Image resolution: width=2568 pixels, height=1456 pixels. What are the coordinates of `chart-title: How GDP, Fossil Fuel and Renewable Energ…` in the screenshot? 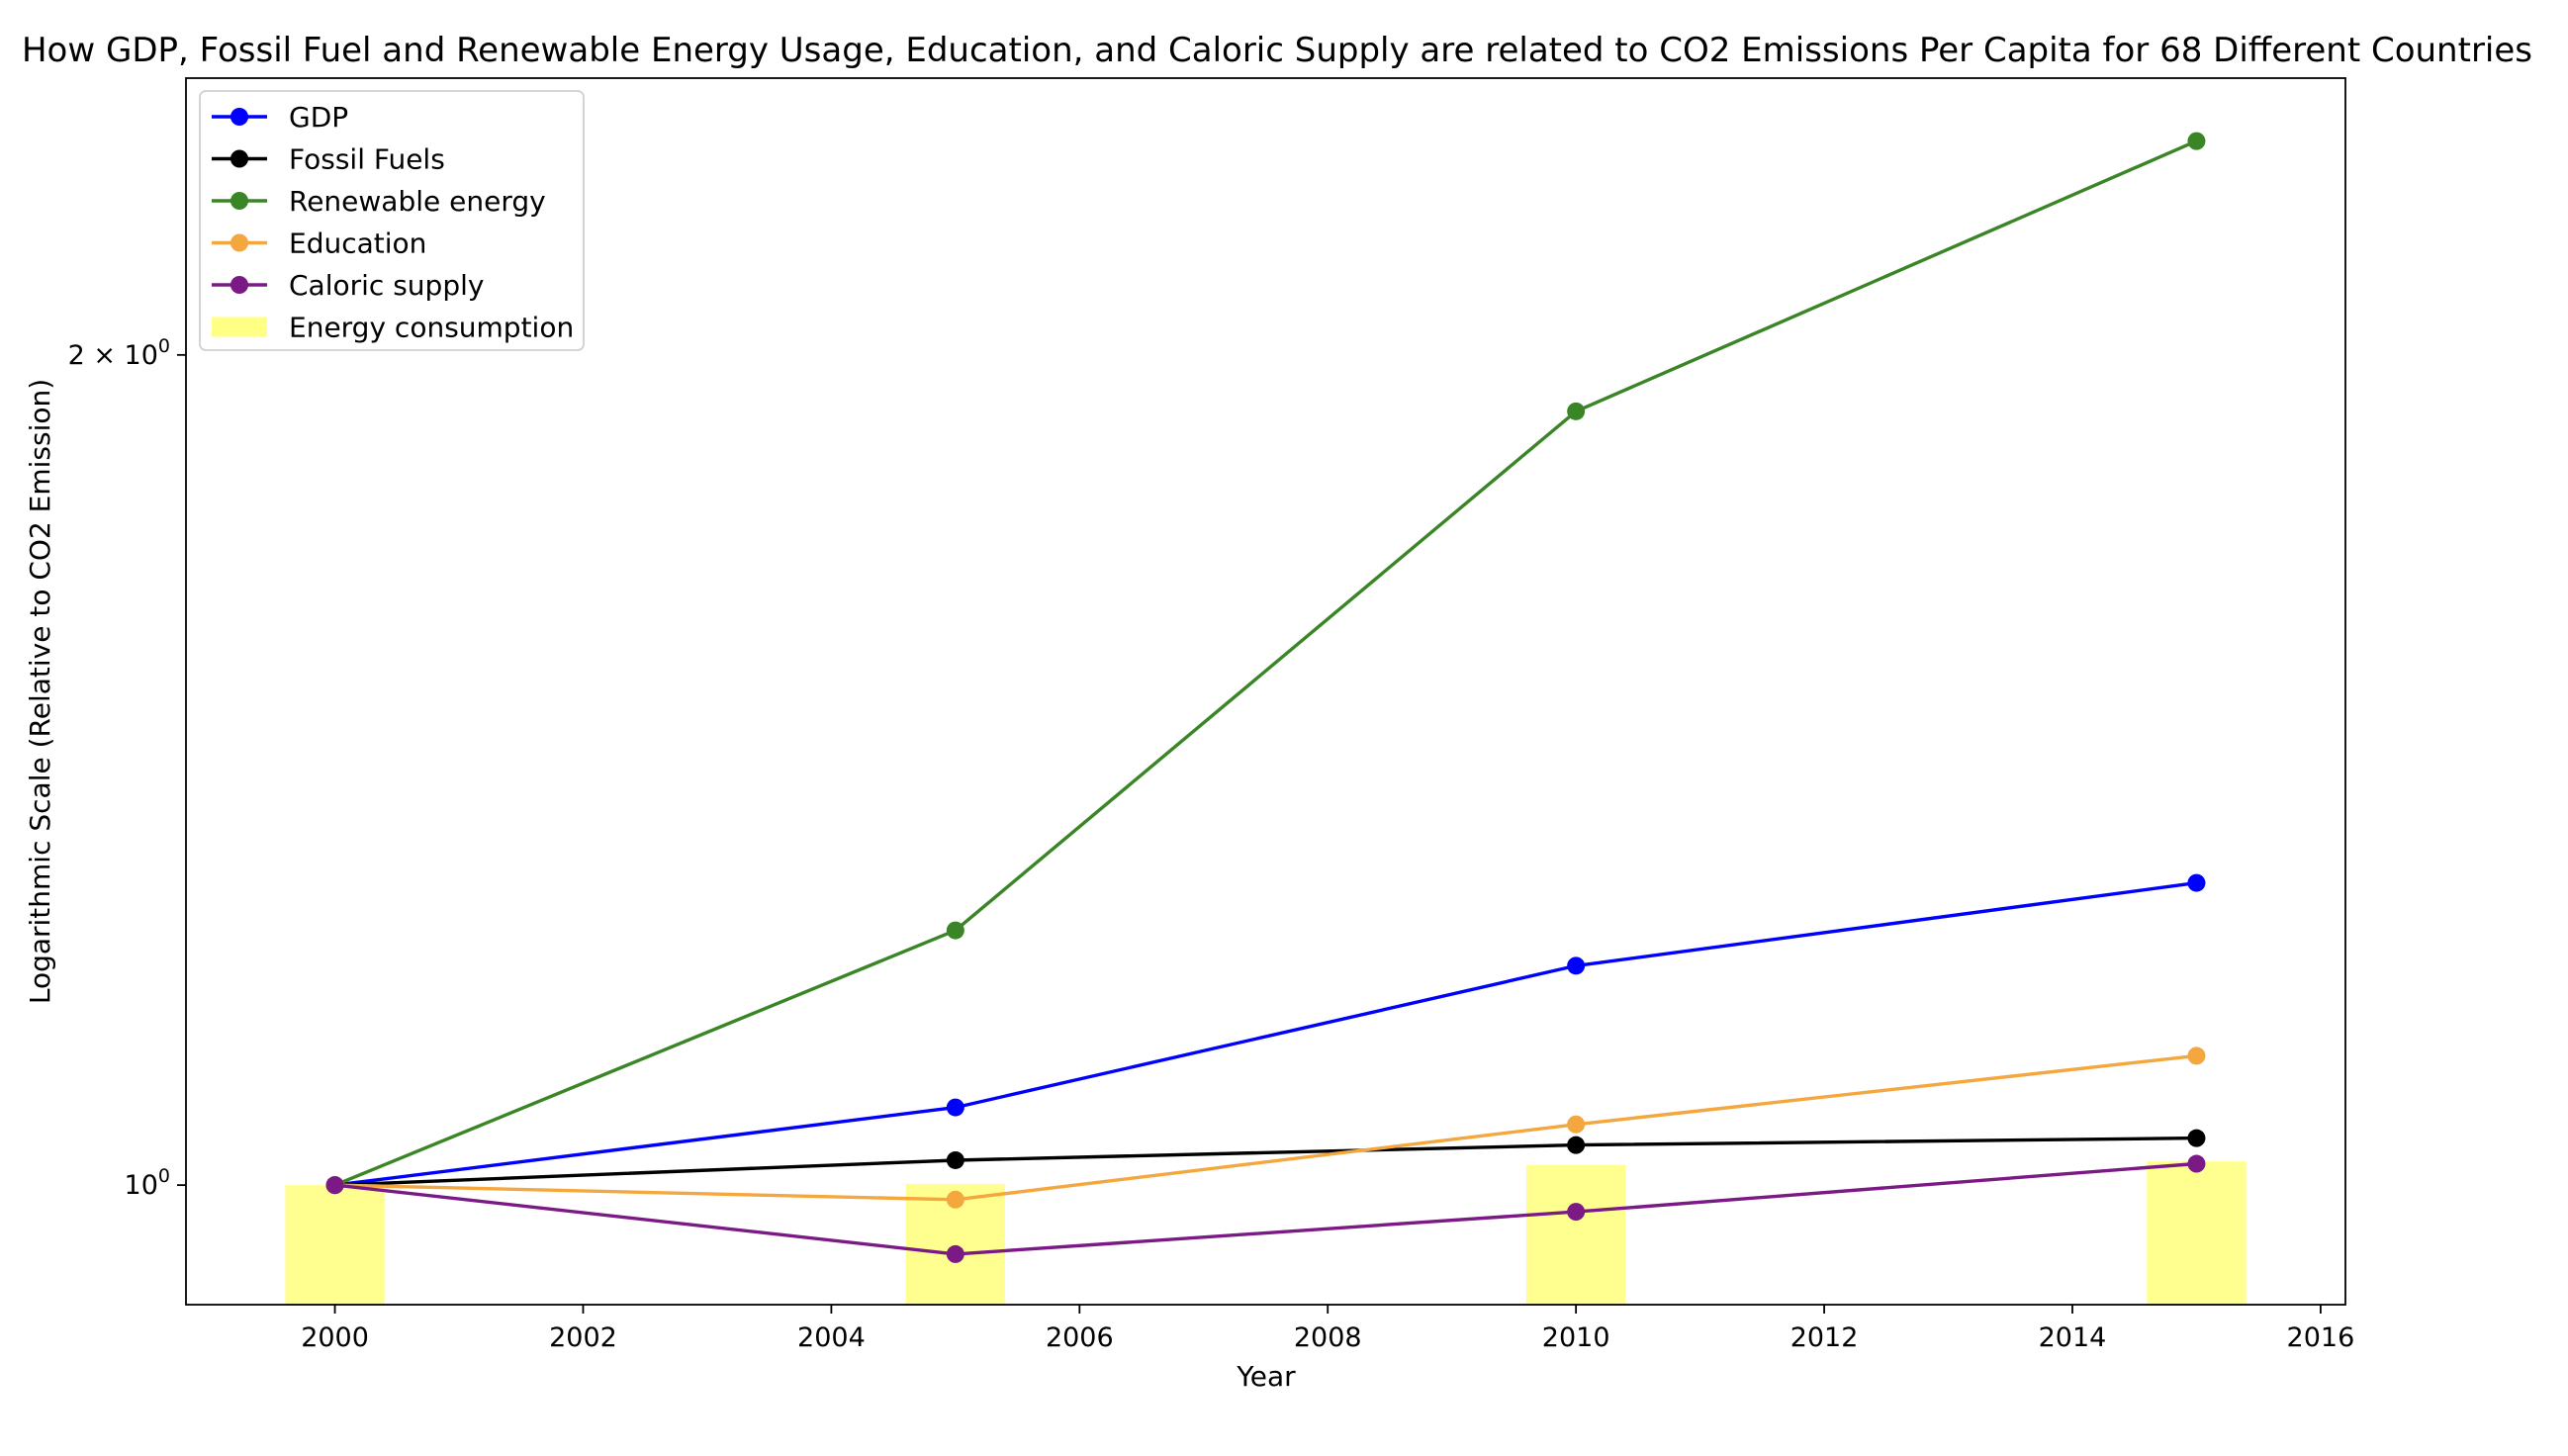 It's located at (1277, 50).